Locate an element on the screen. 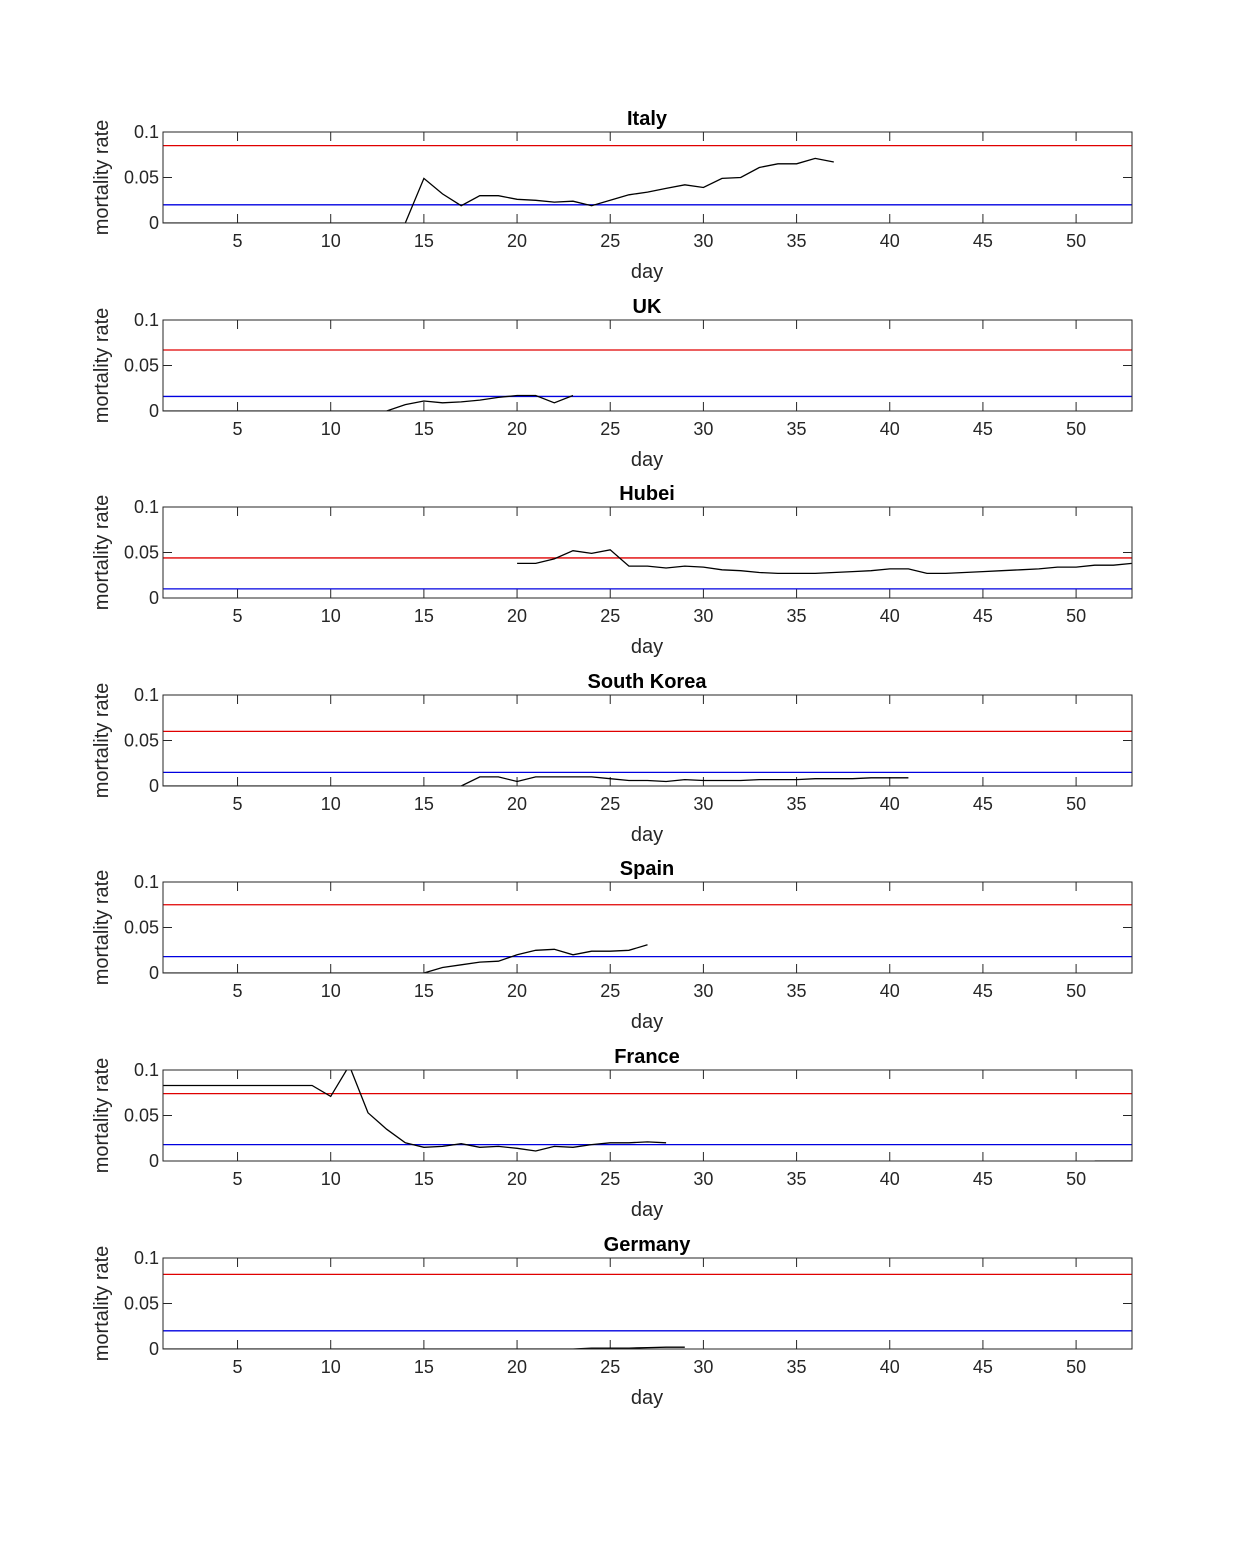  panel-title: France is located at coordinates (647, 1057).